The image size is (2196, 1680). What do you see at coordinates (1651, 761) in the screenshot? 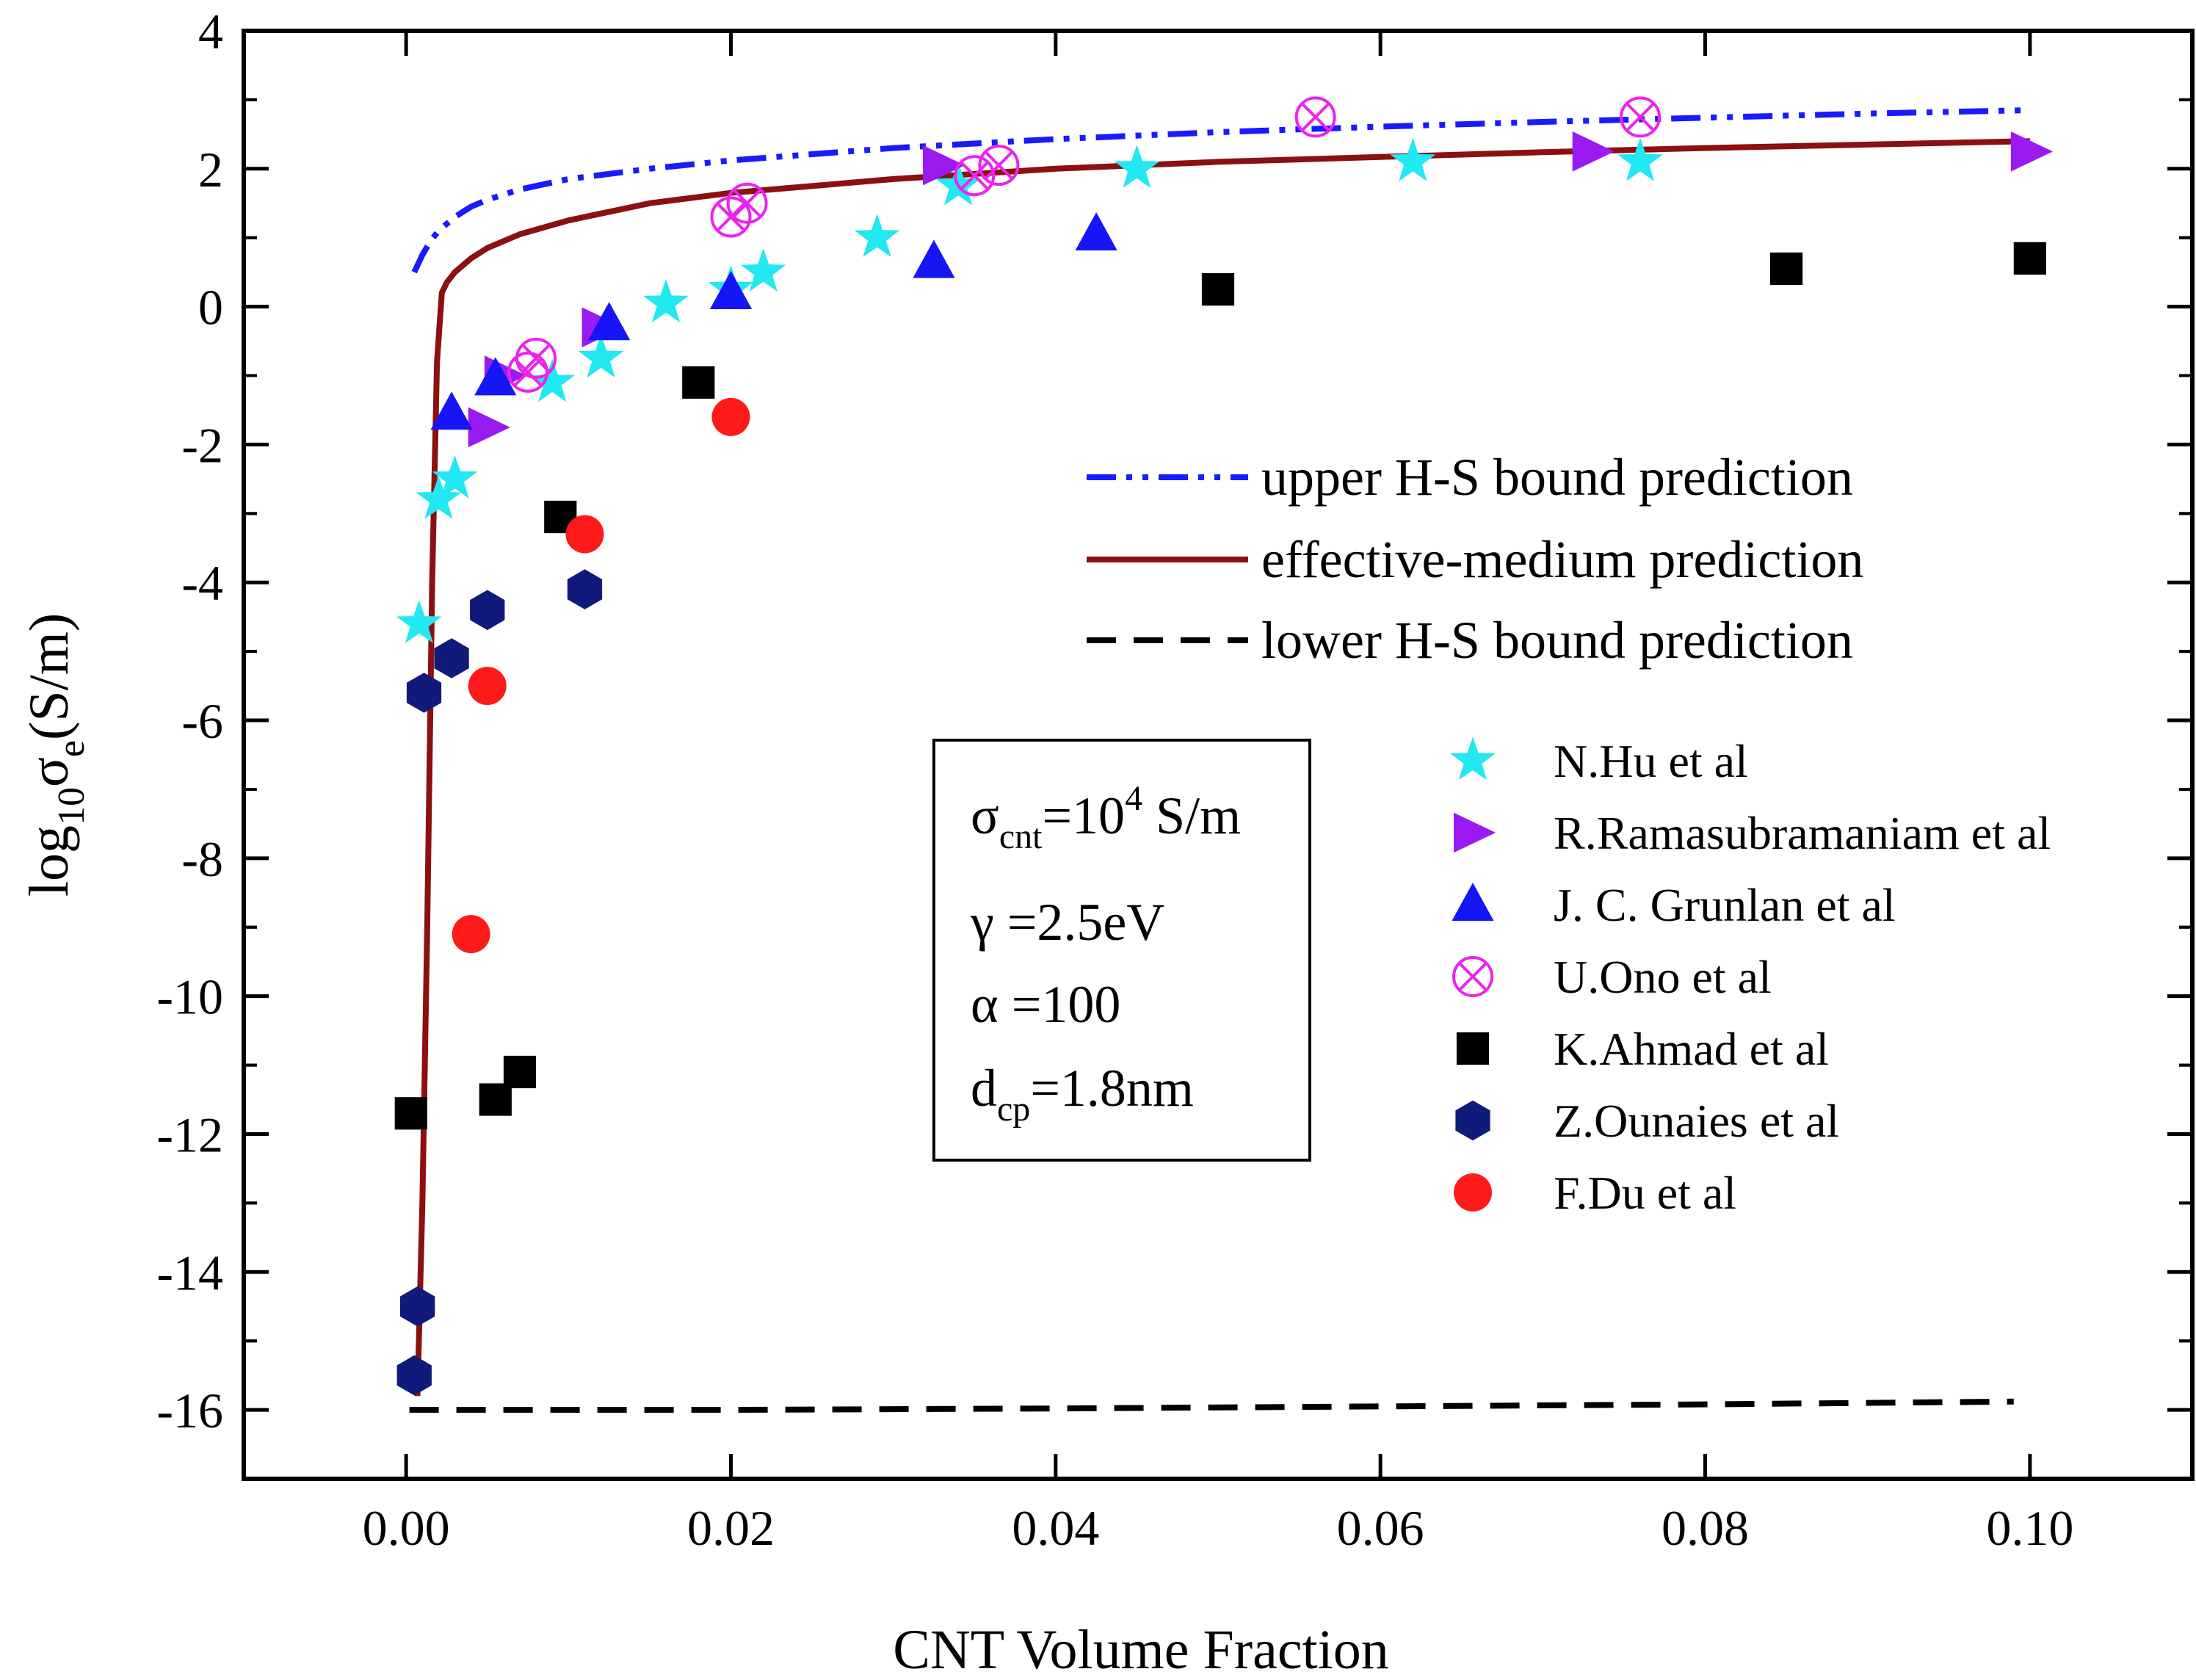
I see `legend-label-nhu: N.Hu et al` at bounding box center [1651, 761].